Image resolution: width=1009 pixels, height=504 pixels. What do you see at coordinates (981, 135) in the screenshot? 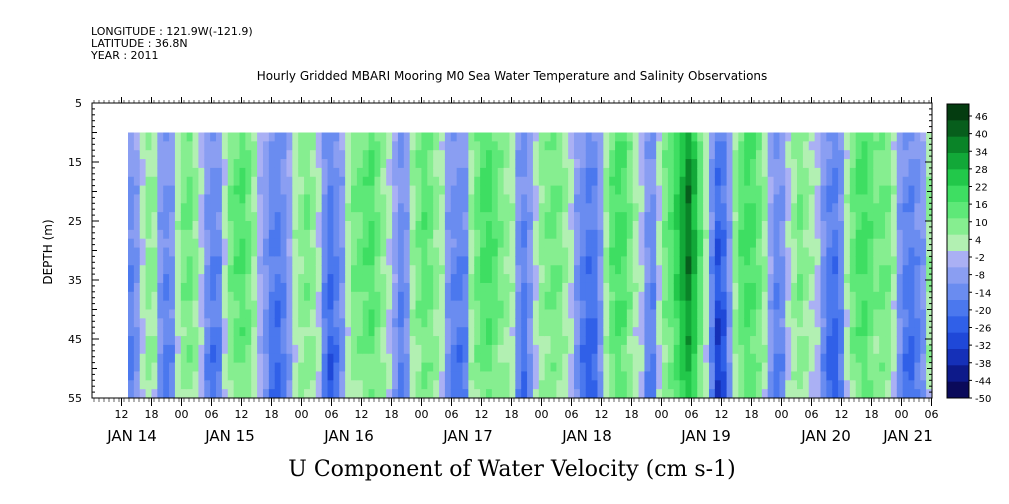
I see `colorbar-label: 40` at bounding box center [981, 135].